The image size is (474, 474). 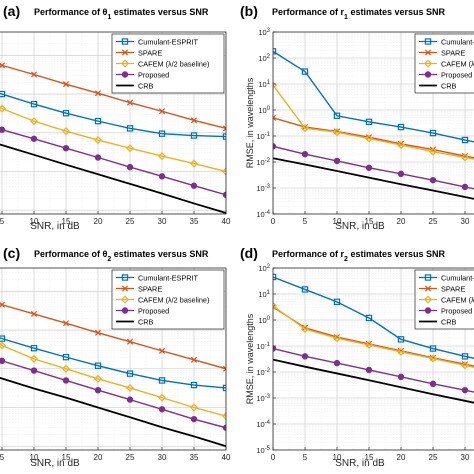 I want to click on chart-title: Performance of θ1 estimates versus SNR, so click(x=121, y=14).